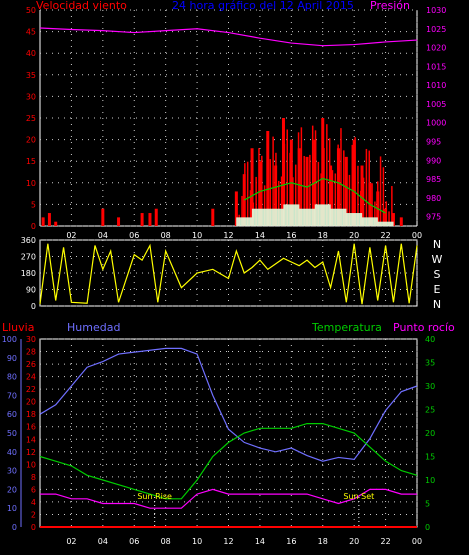 The image size is (469, 555). What do you see at coordinates (228, 461) in the screenshot?
I see `temperature-line` at bounding box center [228, 461].